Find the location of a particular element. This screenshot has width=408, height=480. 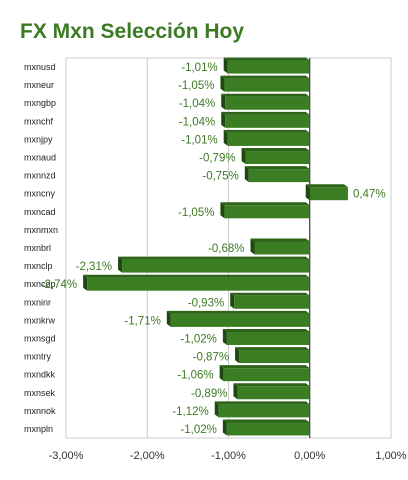

category-label: mxngbp is located at coordinates (40, 103).